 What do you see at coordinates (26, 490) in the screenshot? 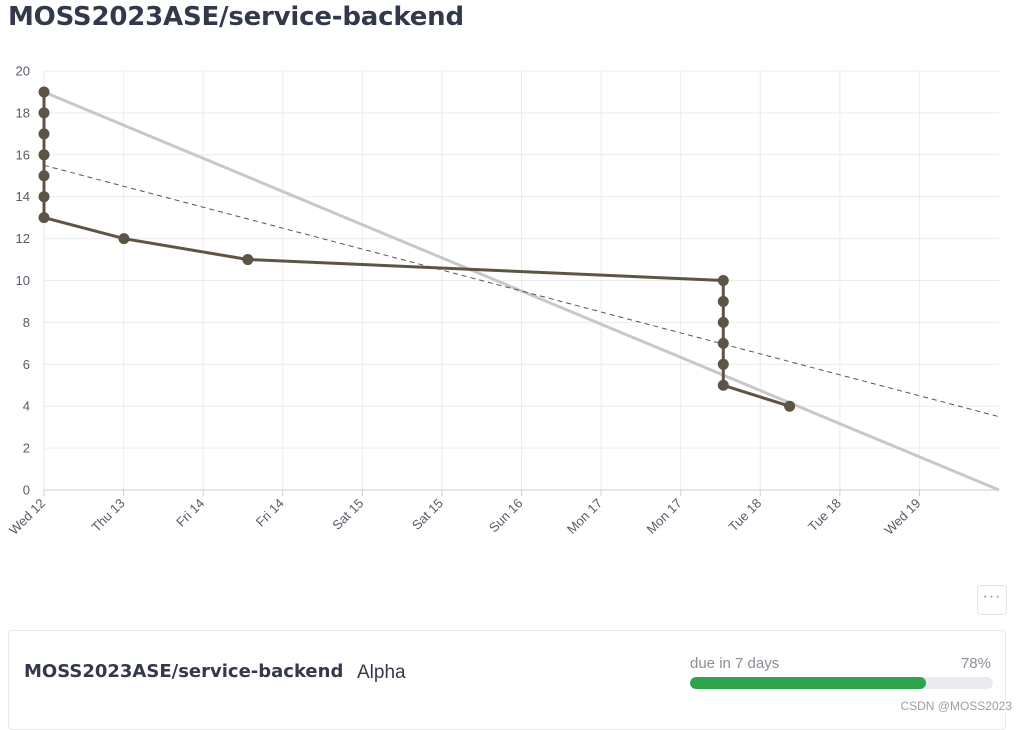
I see `y-tick-label: 0` at bounding box center [26, 490].